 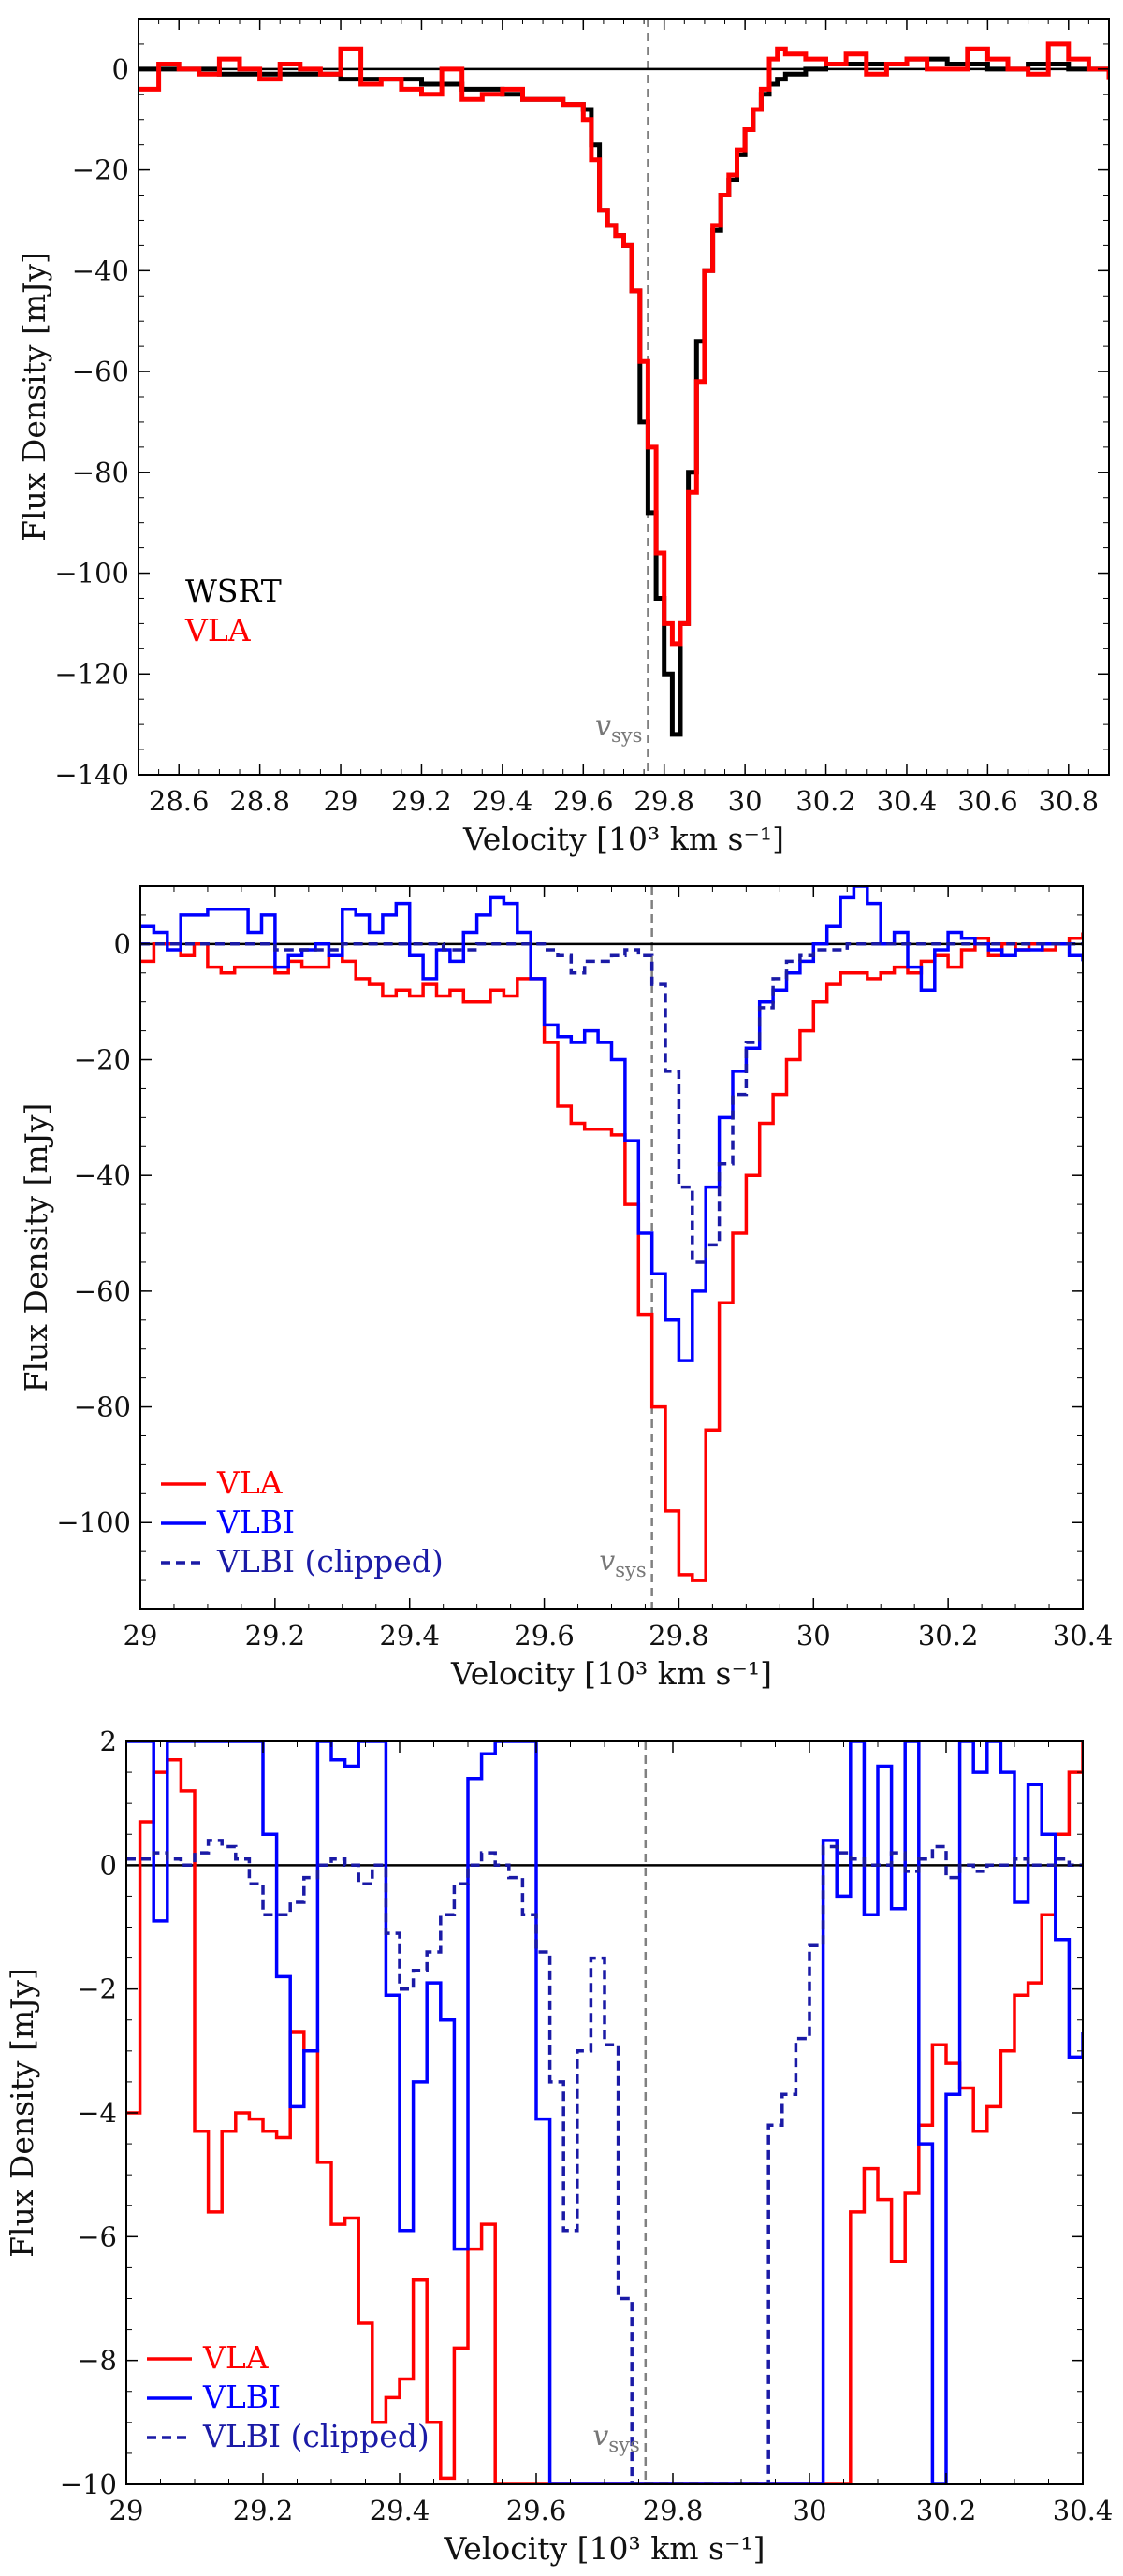 I want to click on x-tick-label: 30.8, so click(x=1069, y=801).